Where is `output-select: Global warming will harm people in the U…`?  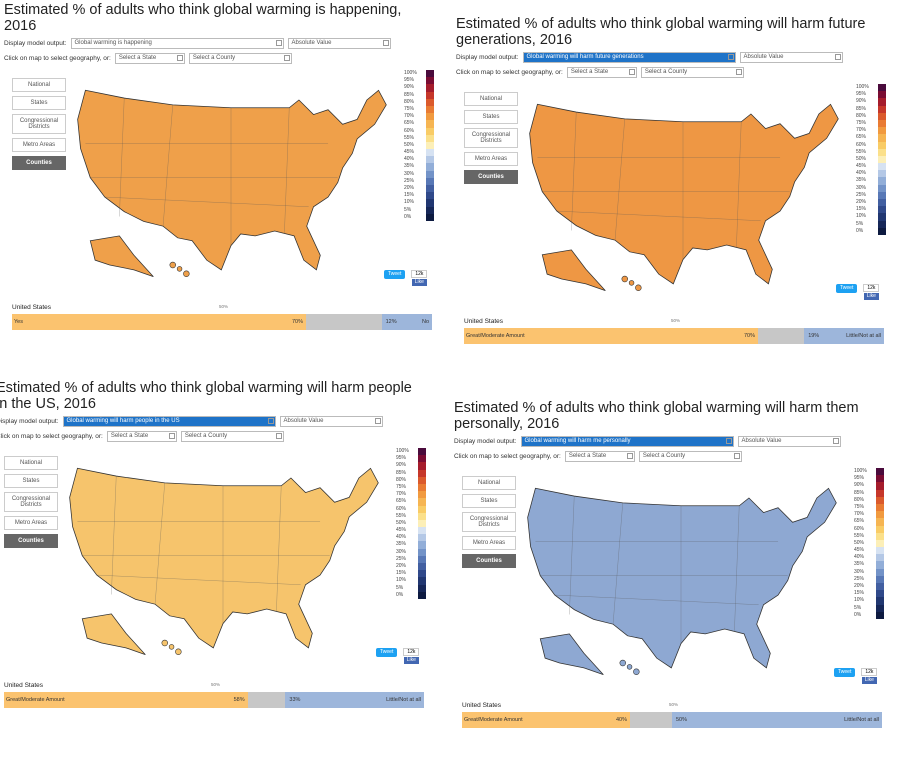 output-select: Global warming will harm people in the U… is located at coordinates (169, 421).